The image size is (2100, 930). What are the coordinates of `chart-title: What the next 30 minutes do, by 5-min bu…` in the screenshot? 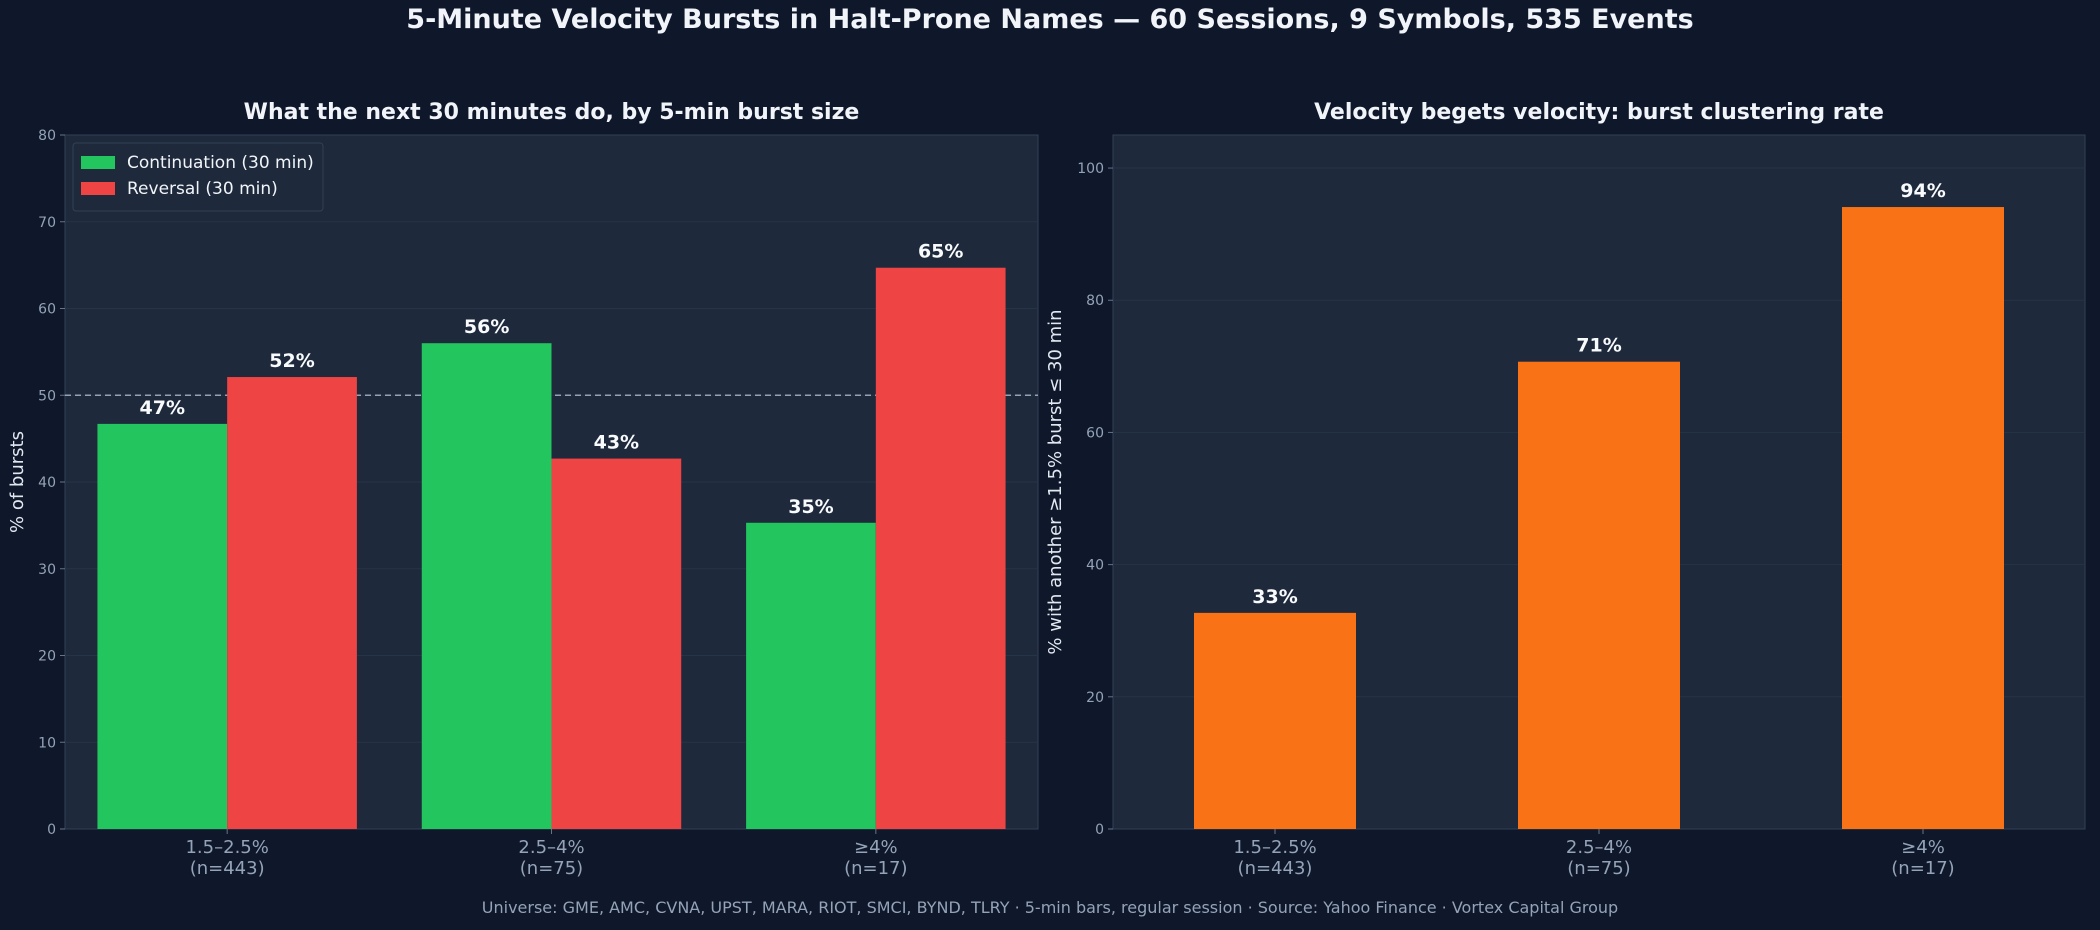 It's located at (552, 112).